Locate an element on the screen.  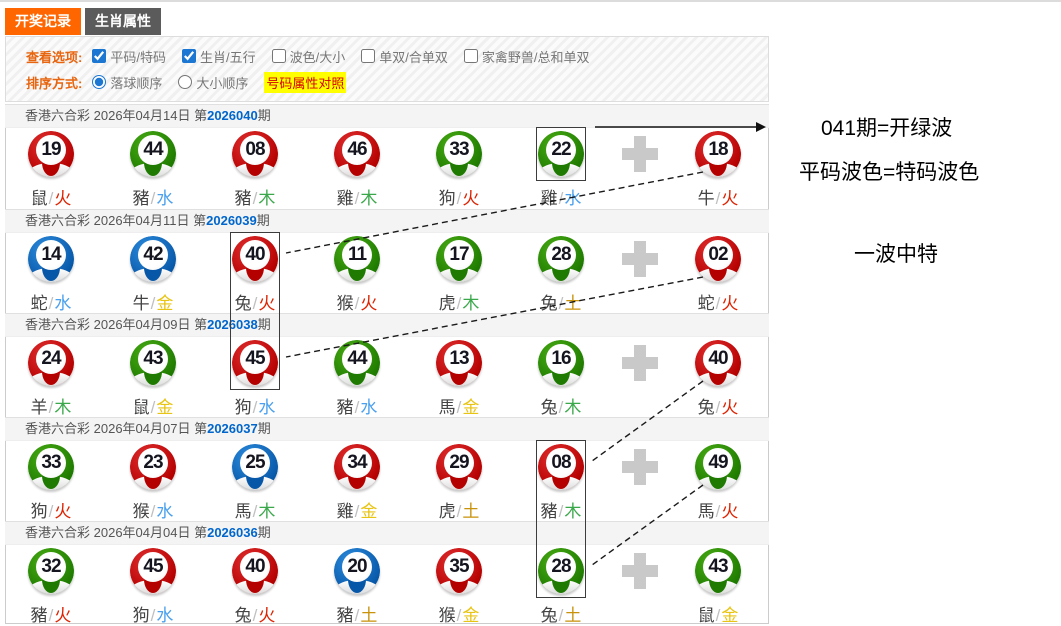
ball-number: 40 is located at coordinates (255, 259).